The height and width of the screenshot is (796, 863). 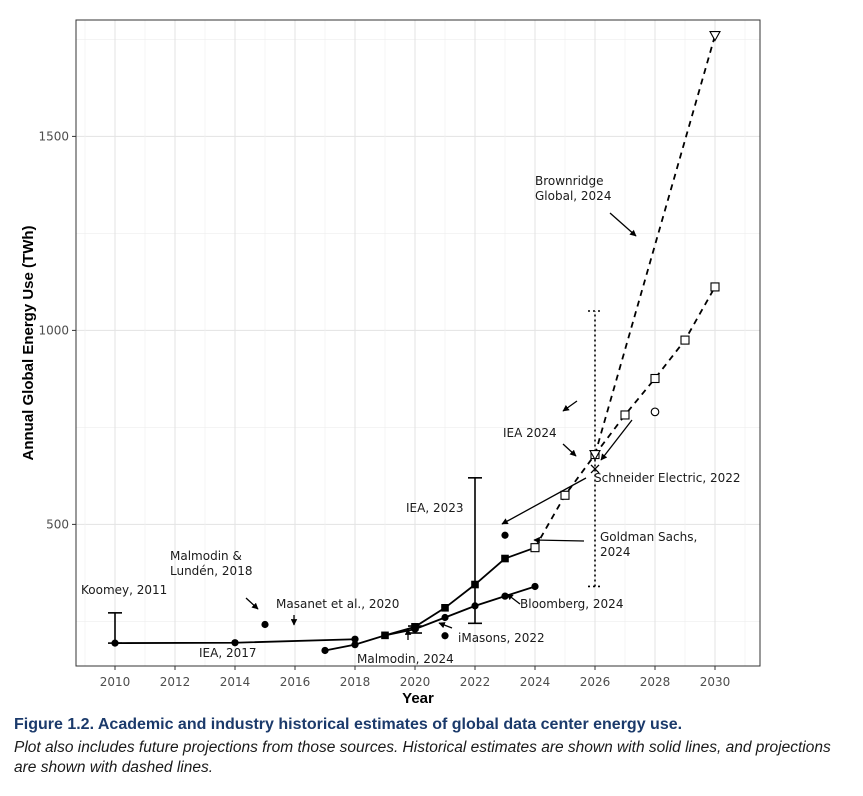 I want to click on x-tick-label: 2030, so click(x=715, y=682).